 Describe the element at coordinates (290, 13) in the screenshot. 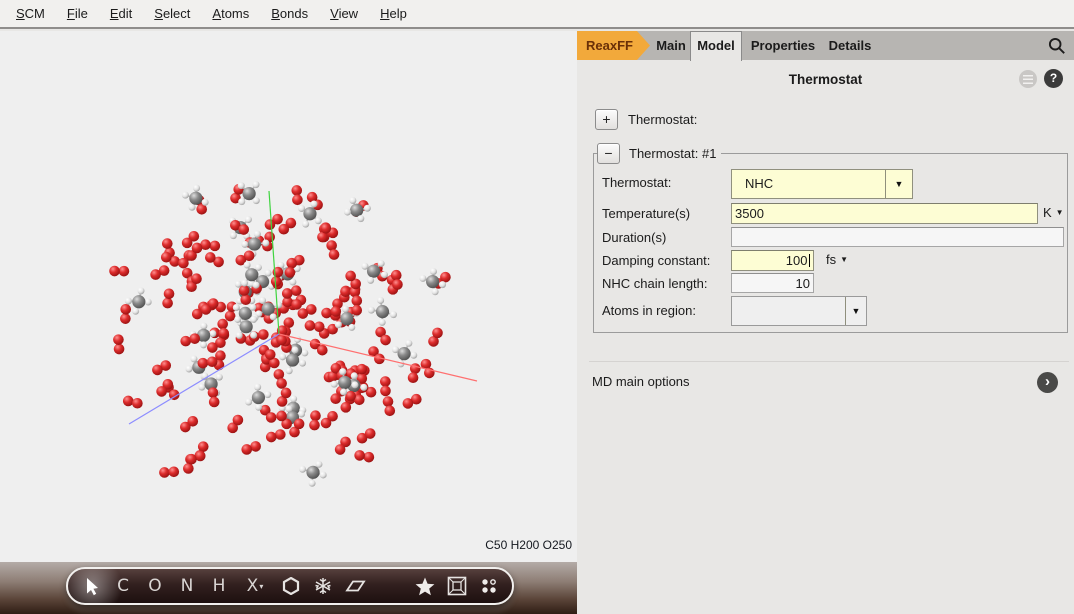

I see `menu-bonds: Bonds` at that location.